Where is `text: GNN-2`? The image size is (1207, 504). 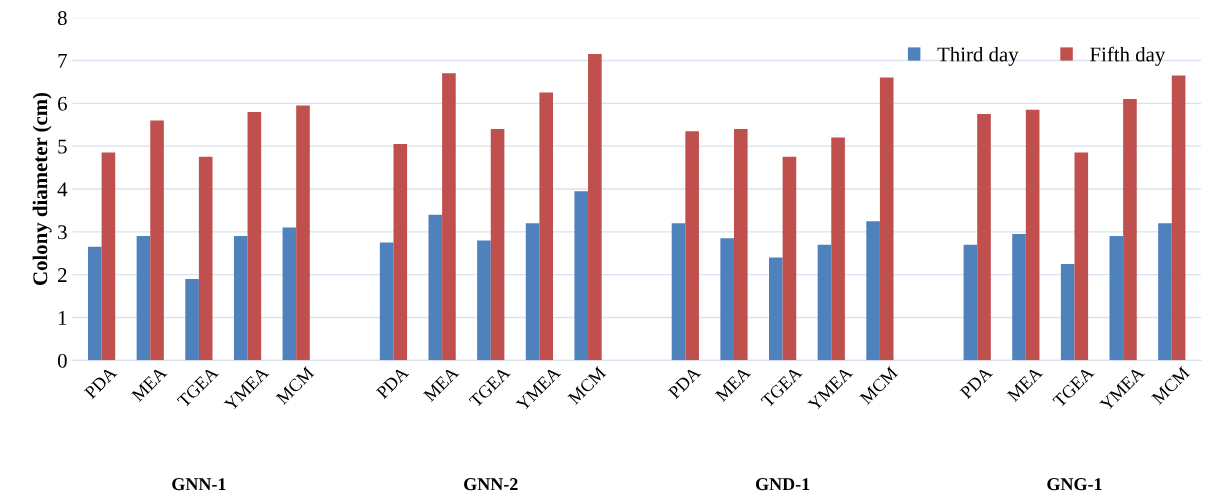 text: GNN-2 is located at coordinates (491, 484).